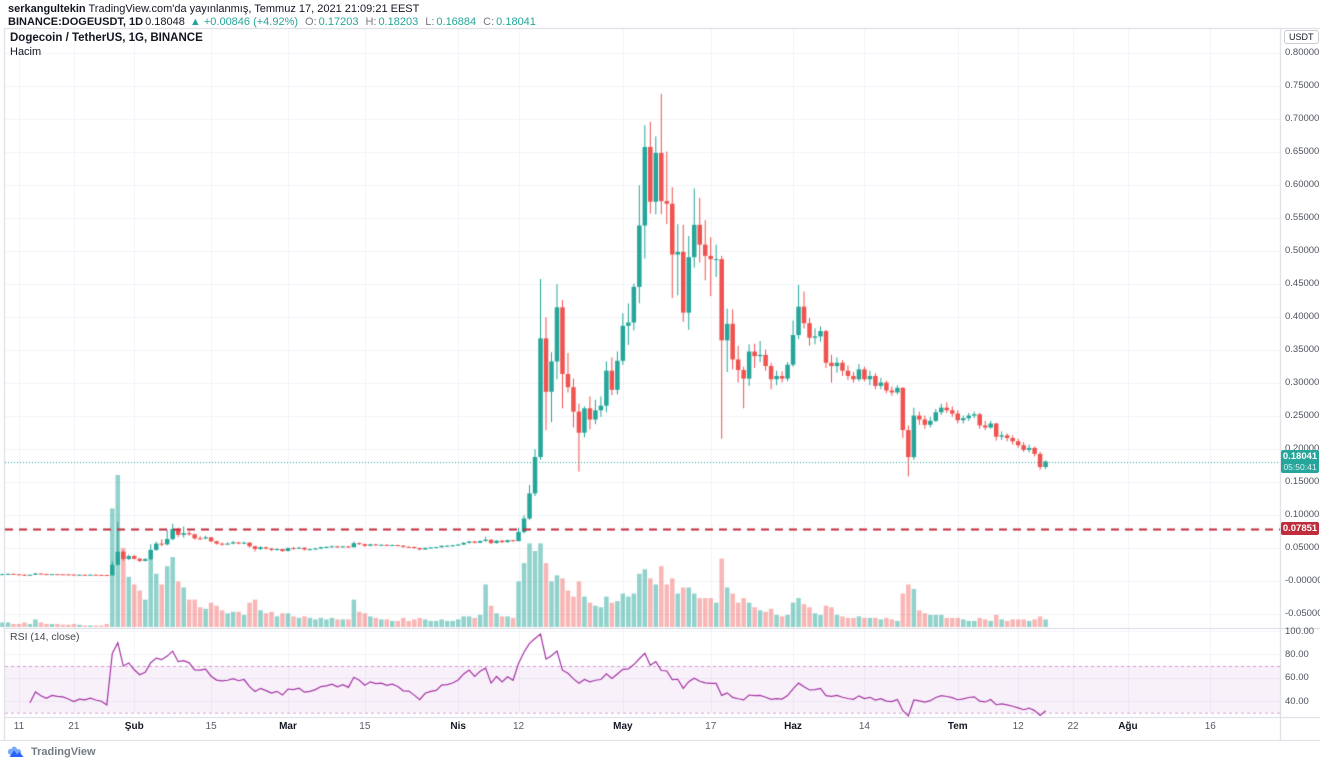 The image size is (1320, 762). I want to click on price-tick-label: 0.55000, so click(1302, 218).